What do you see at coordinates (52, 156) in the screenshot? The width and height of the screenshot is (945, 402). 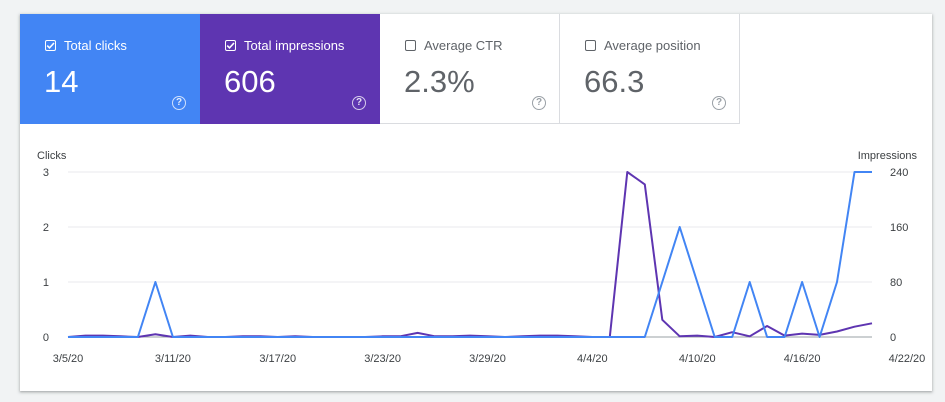 I see `left-axis-title: Clicks` at bounding box center [52, 156].